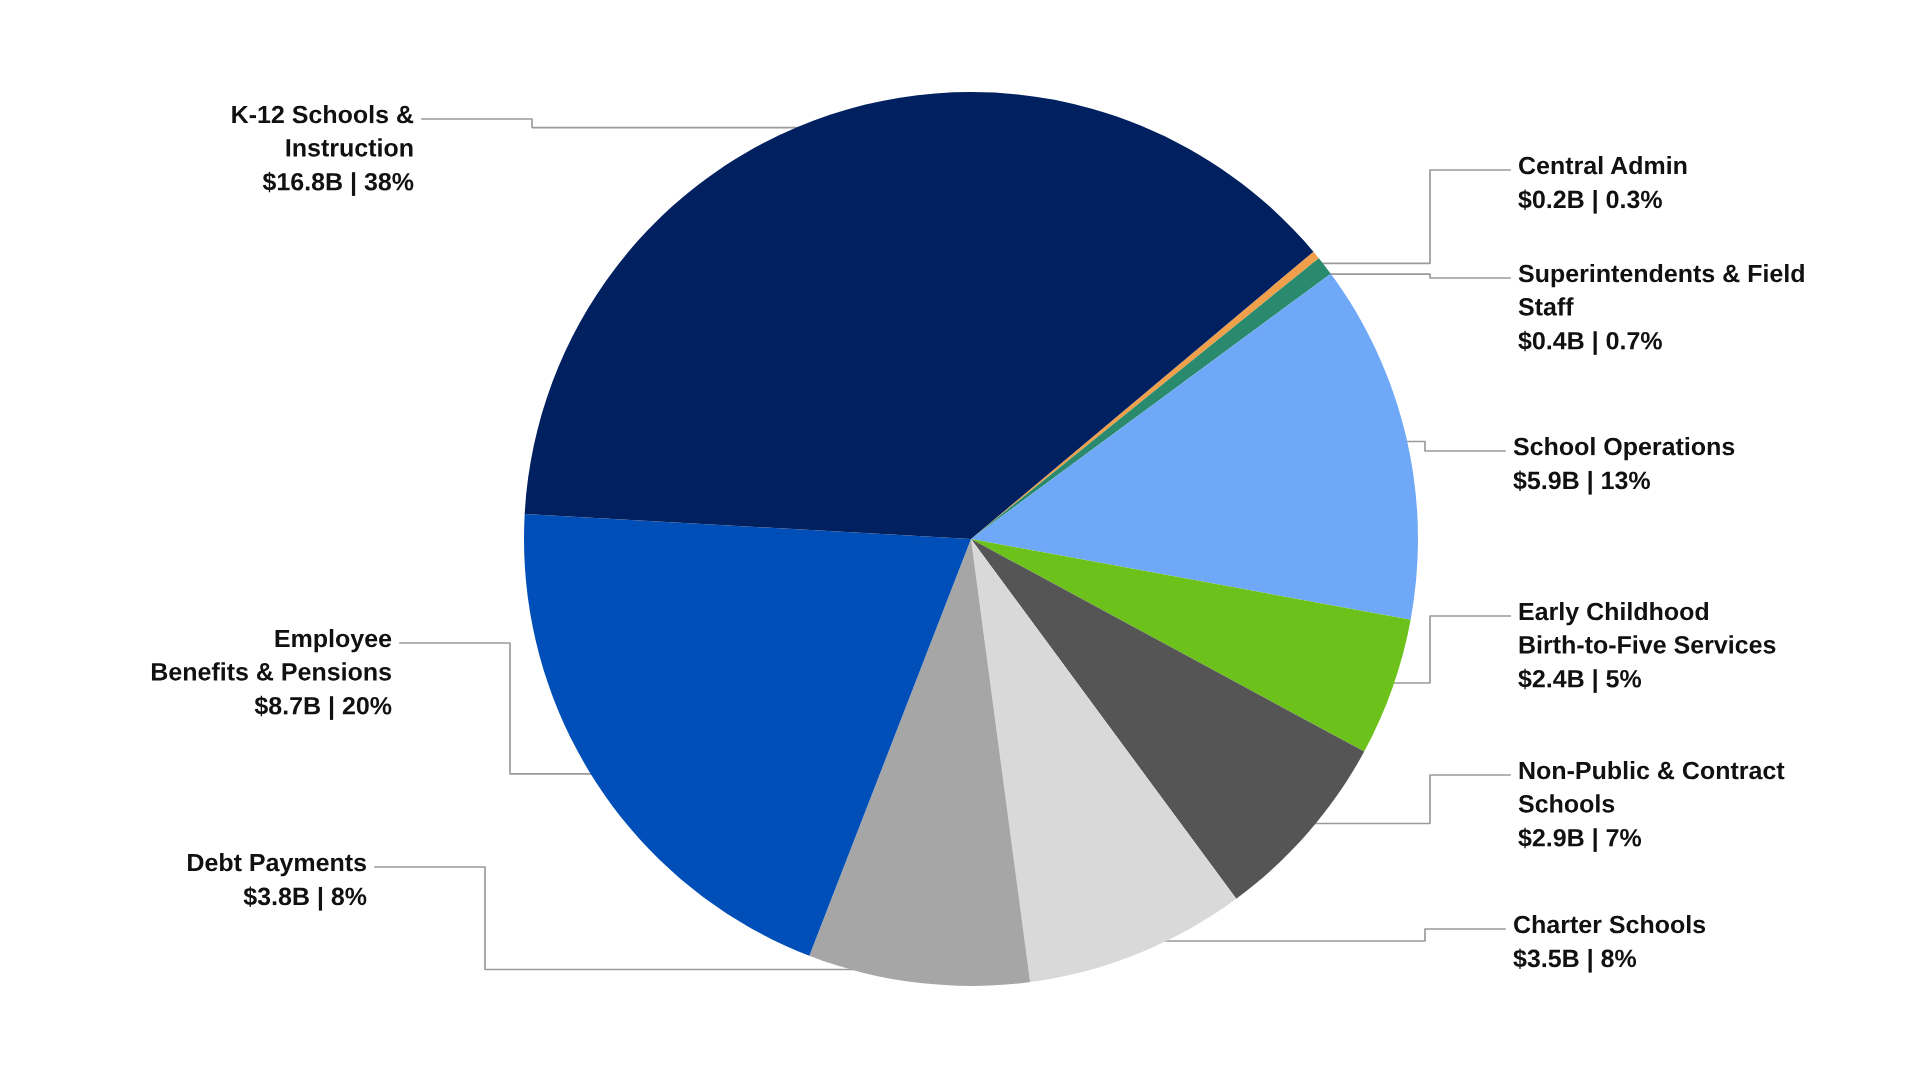 This screenshot has height=1080, width=1920. What do you see at coordinates (305, 898) in the screenshot?
I see `data-label: $3.8B | 8%` at bounding box center [305, 898].